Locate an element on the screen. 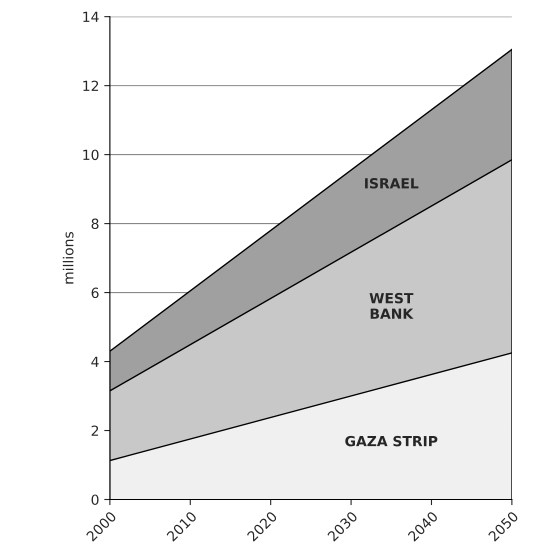  y-tick-label: 4 is located at coordinates (95, 361).